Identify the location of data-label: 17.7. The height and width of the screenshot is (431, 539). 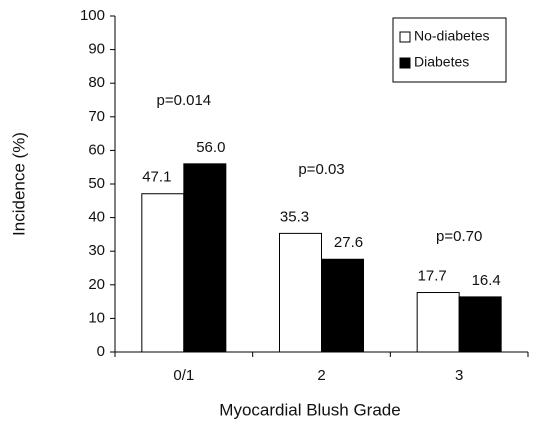
(432, 275).